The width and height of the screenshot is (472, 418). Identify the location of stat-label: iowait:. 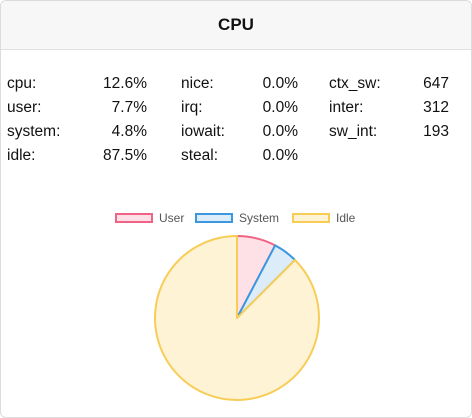
(203, 131).